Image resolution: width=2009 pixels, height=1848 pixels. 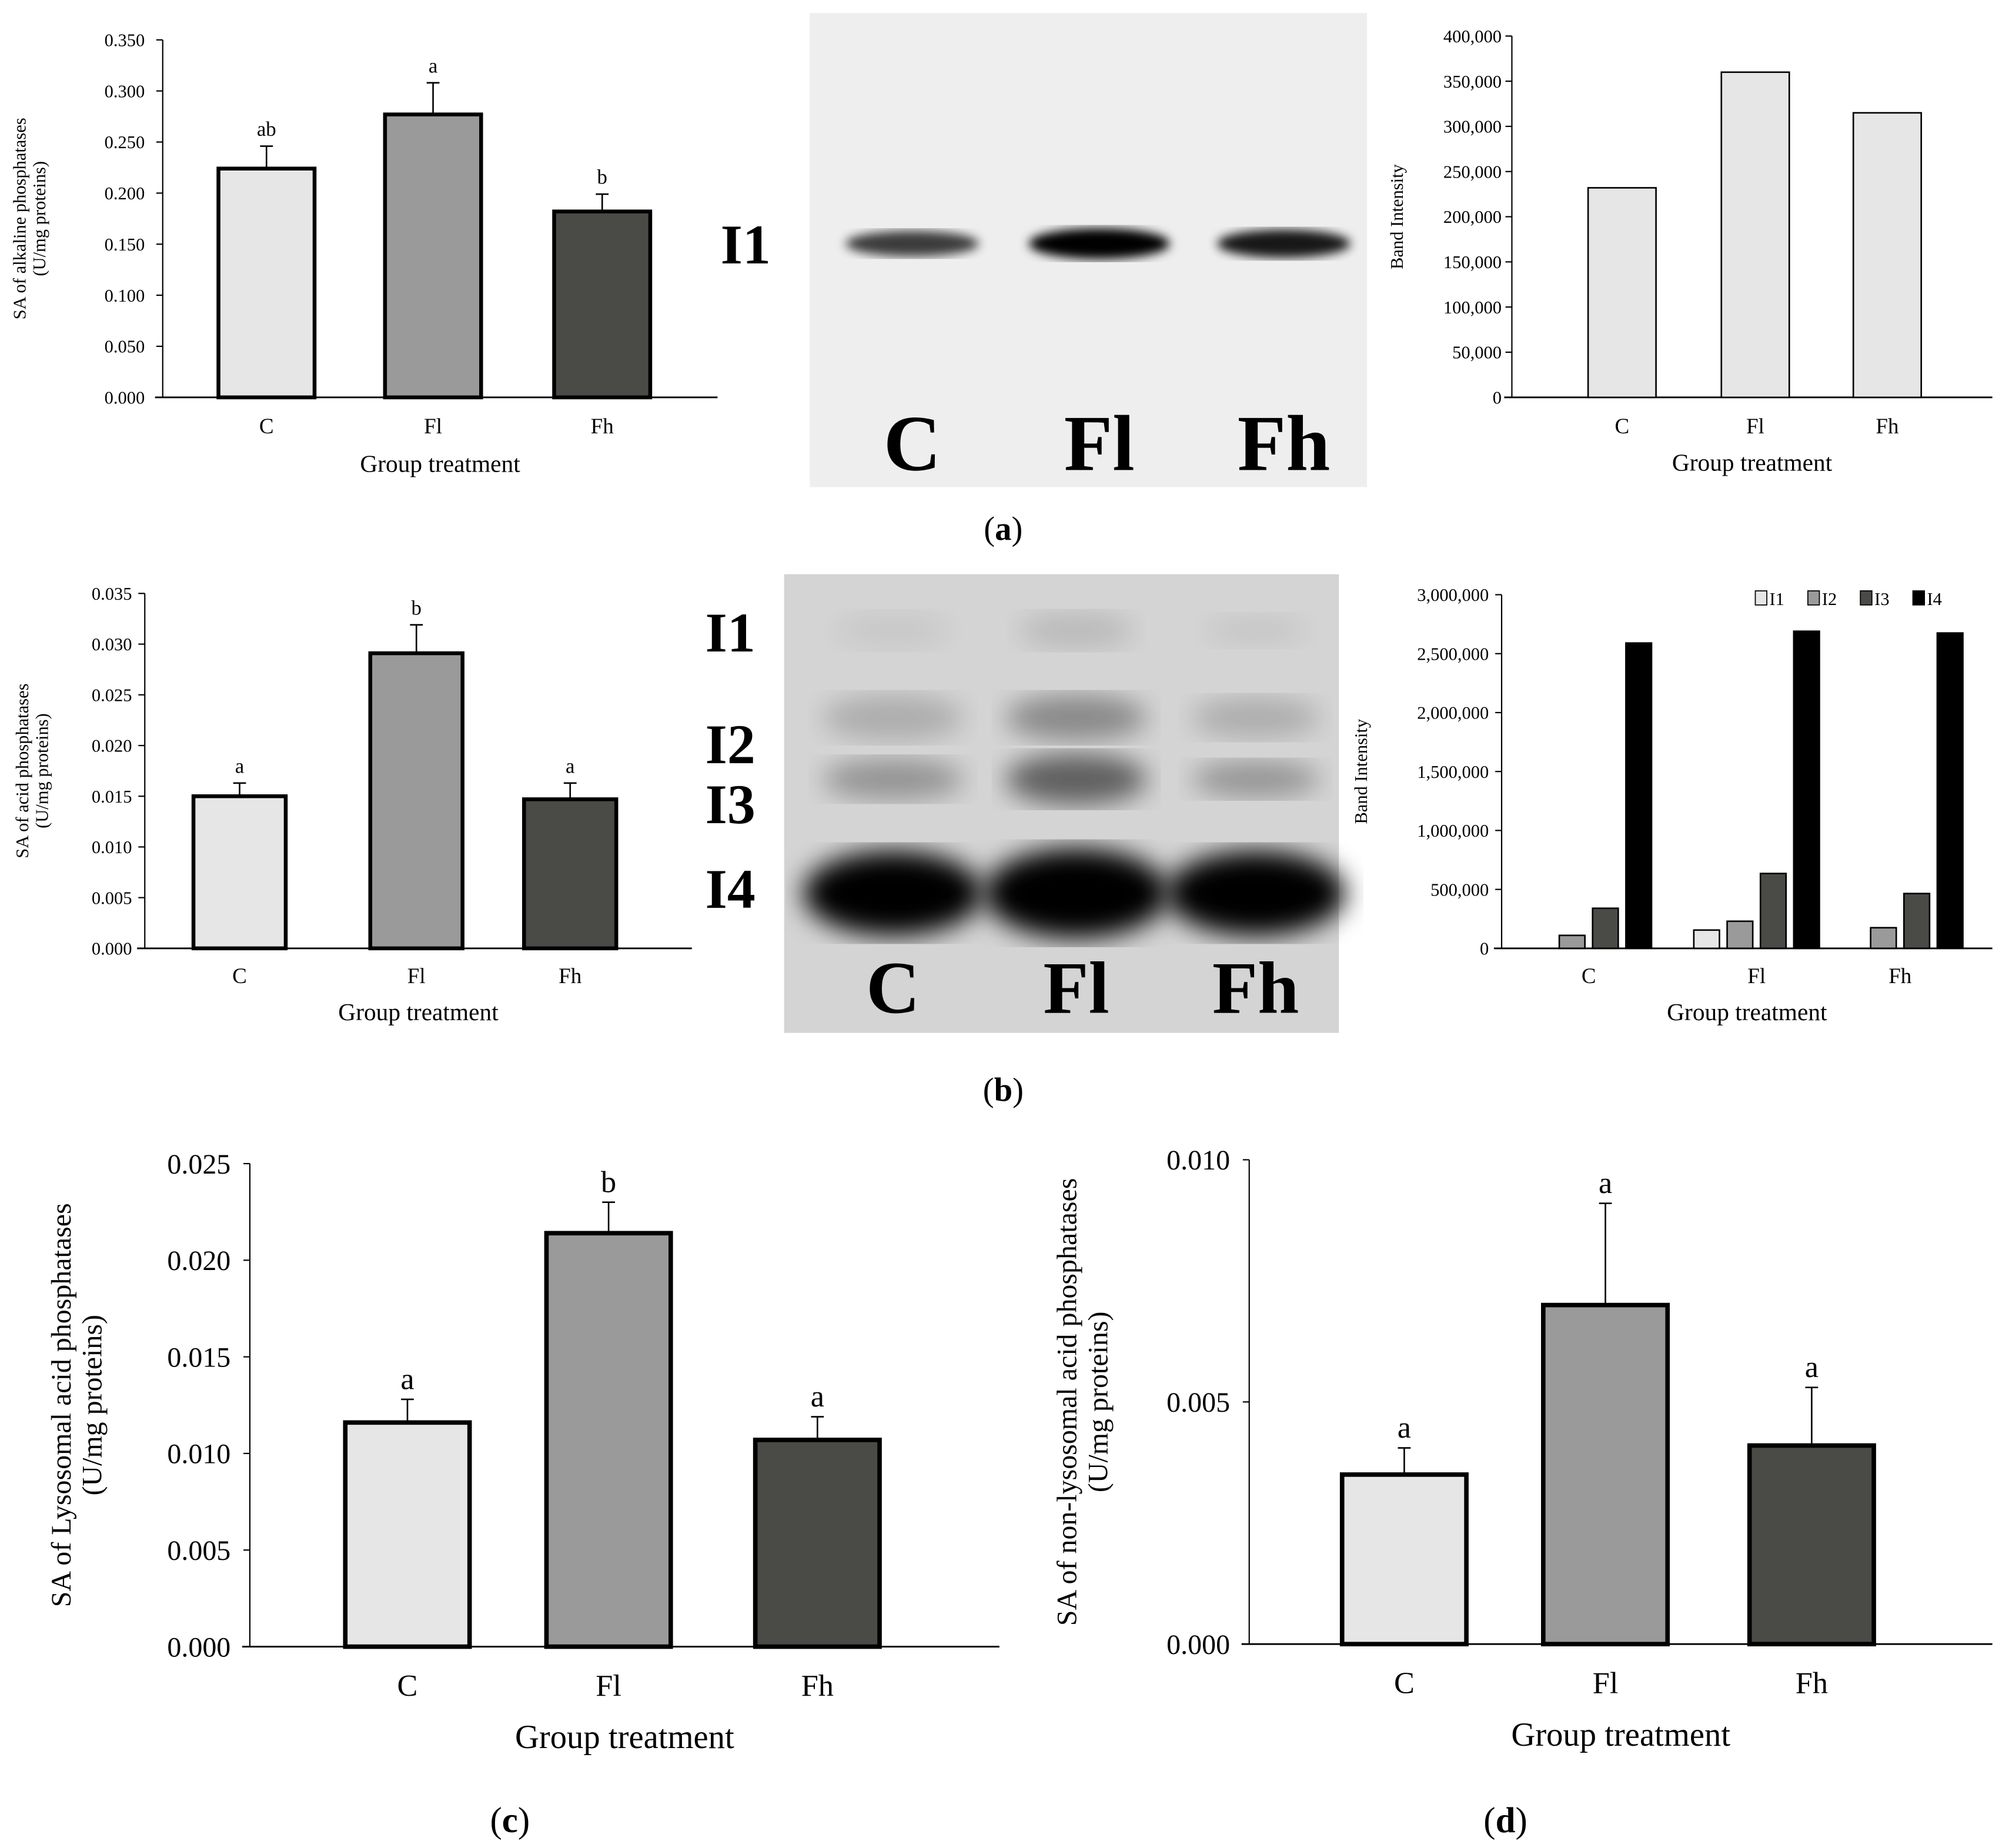 What do you see at coordinates (1489, 1820) in the screenshot?
I see `paren: (` at bounding box center [1489, 1820].